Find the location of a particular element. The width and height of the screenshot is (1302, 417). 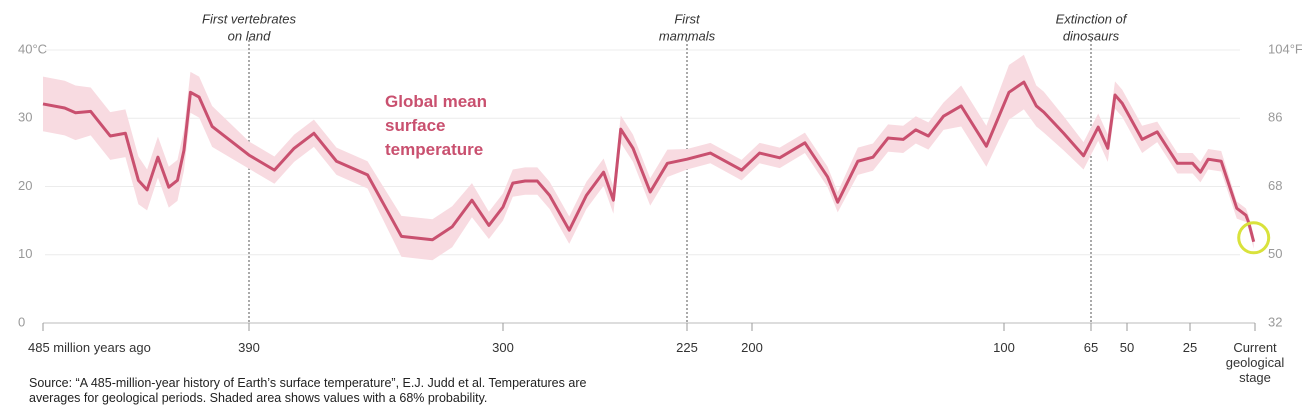

y2-tick-label: 50 is located at coordinates (1275, 253).